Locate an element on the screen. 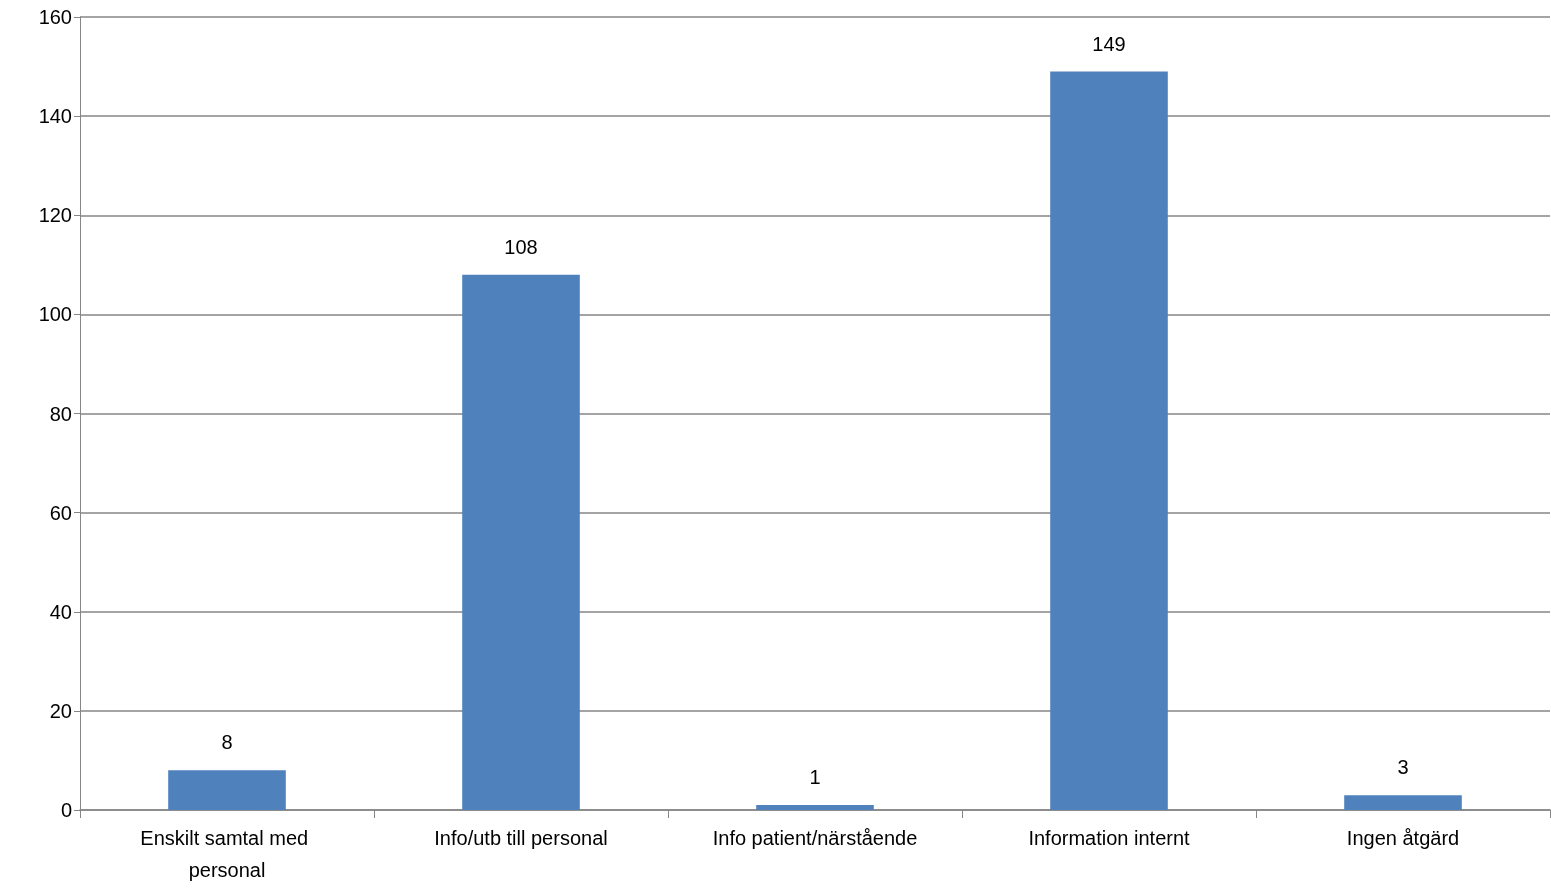  y-tick-label: 40 is located at coordinates (60, 611).